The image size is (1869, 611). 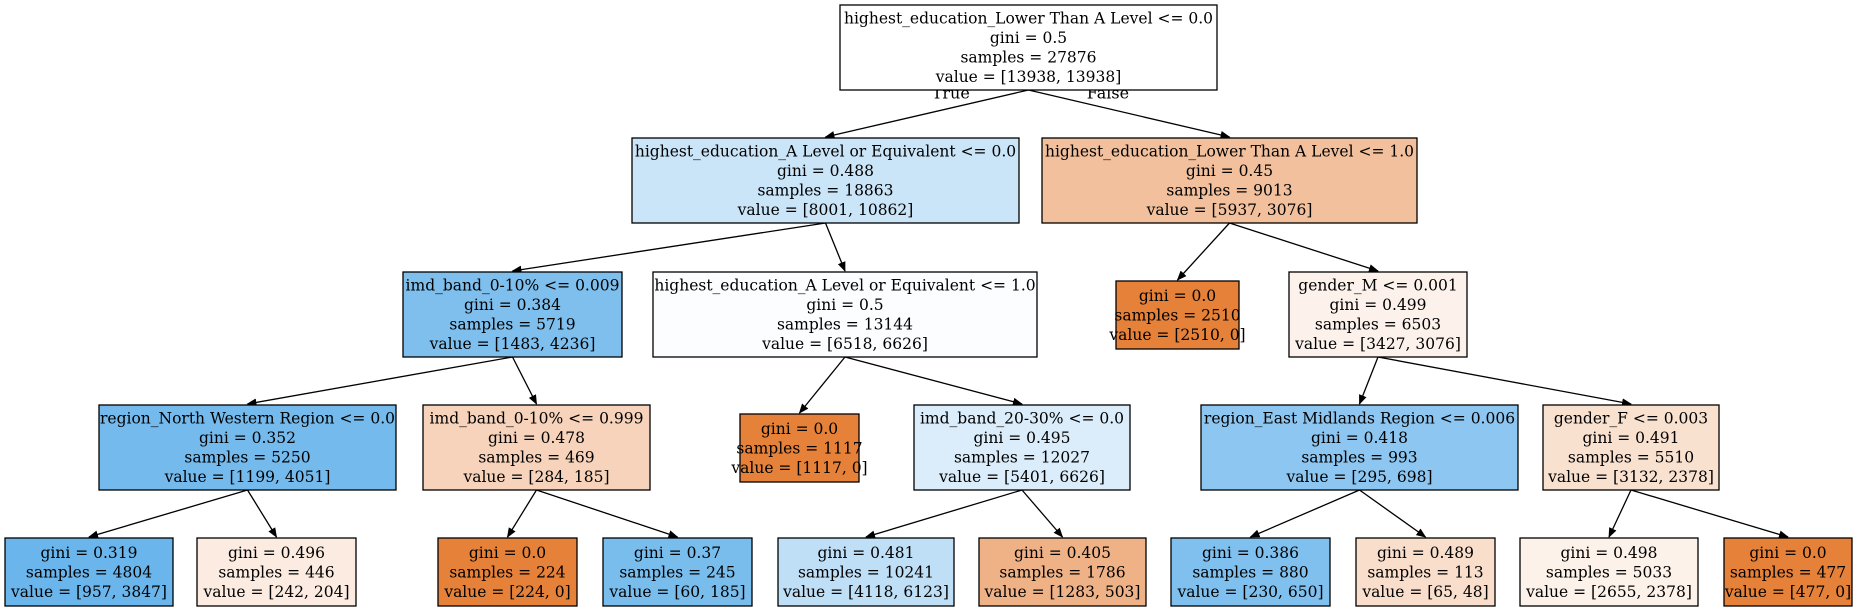 I want to click on node-stat-line: gini = 0.319, so click(x=88, y=553).